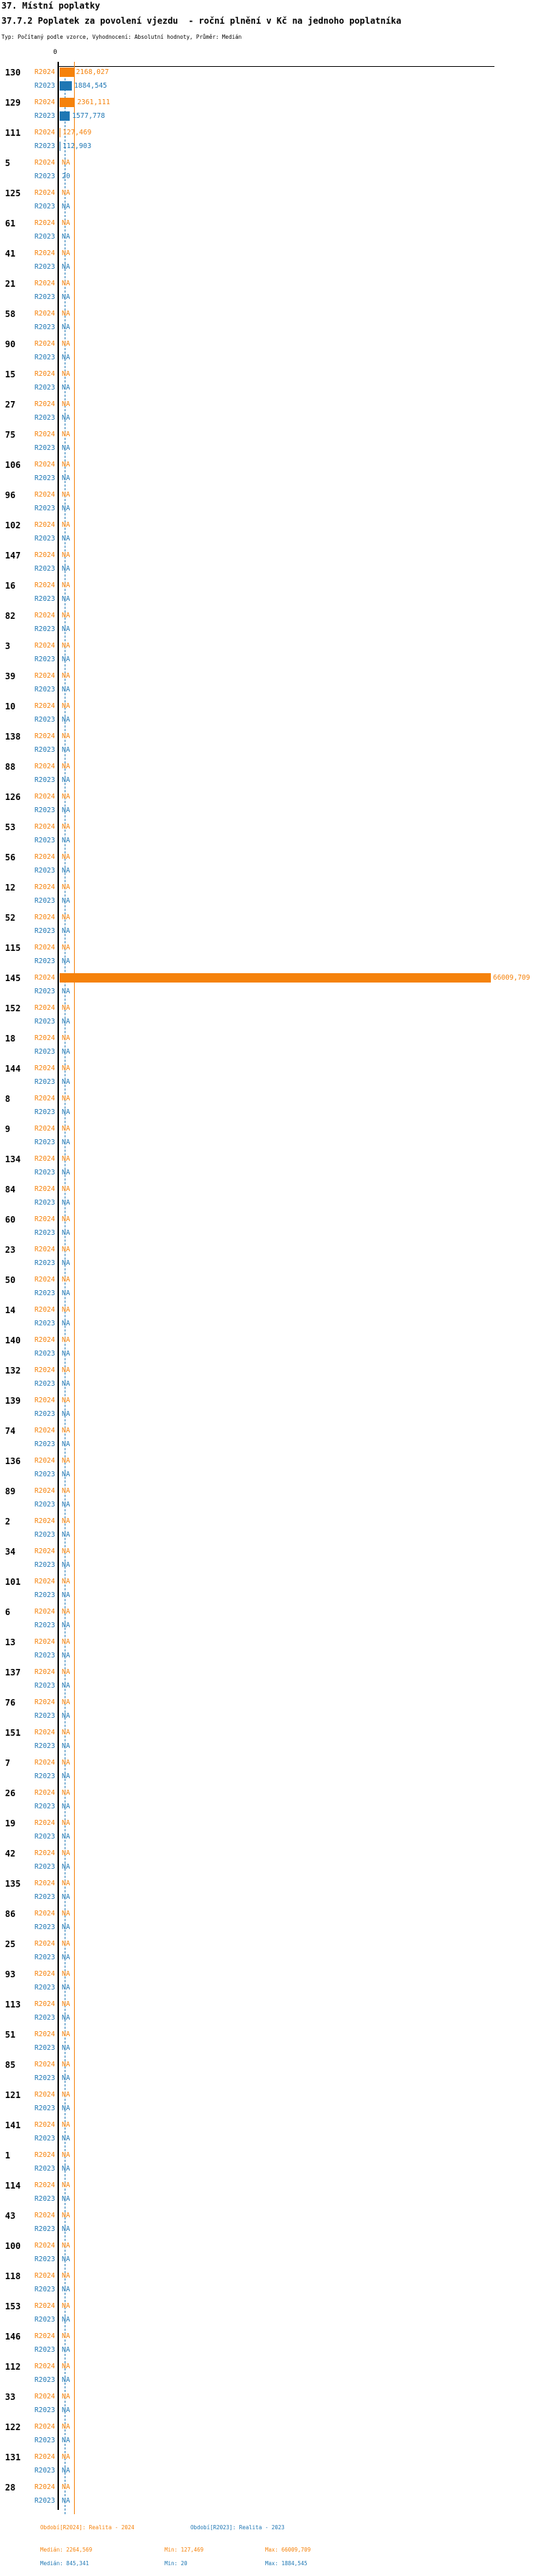  What do you see at coordinates (10, 1823) in the screenshot?
I see `category-label: 19` at bounding box center [10, 1823].